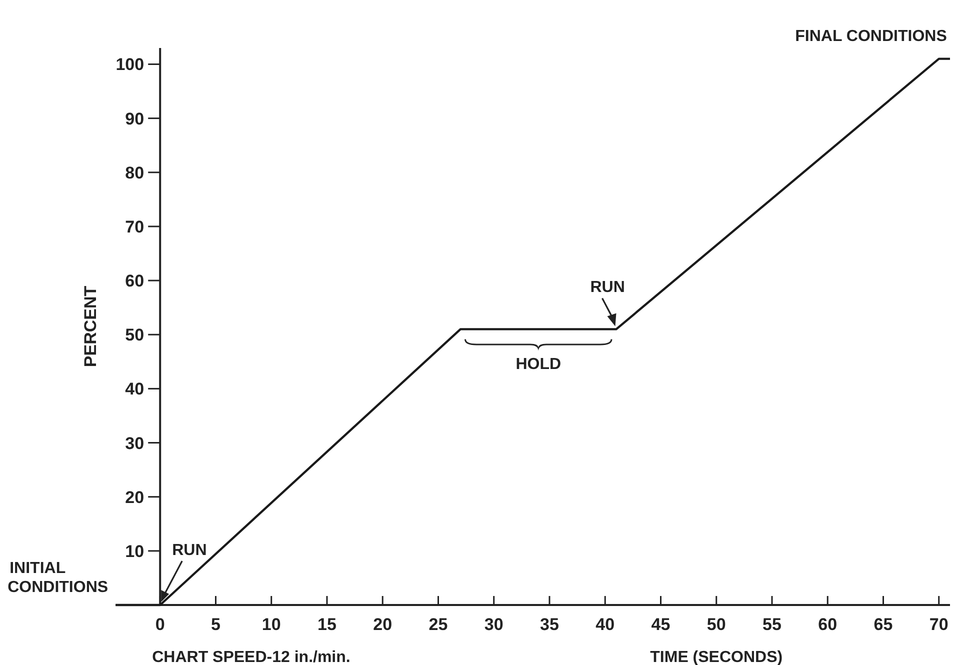  What do you see at coordinates (134, 389) in the screenshot?
I see `y-tick-label: 40` at bounding box center [134, 389].